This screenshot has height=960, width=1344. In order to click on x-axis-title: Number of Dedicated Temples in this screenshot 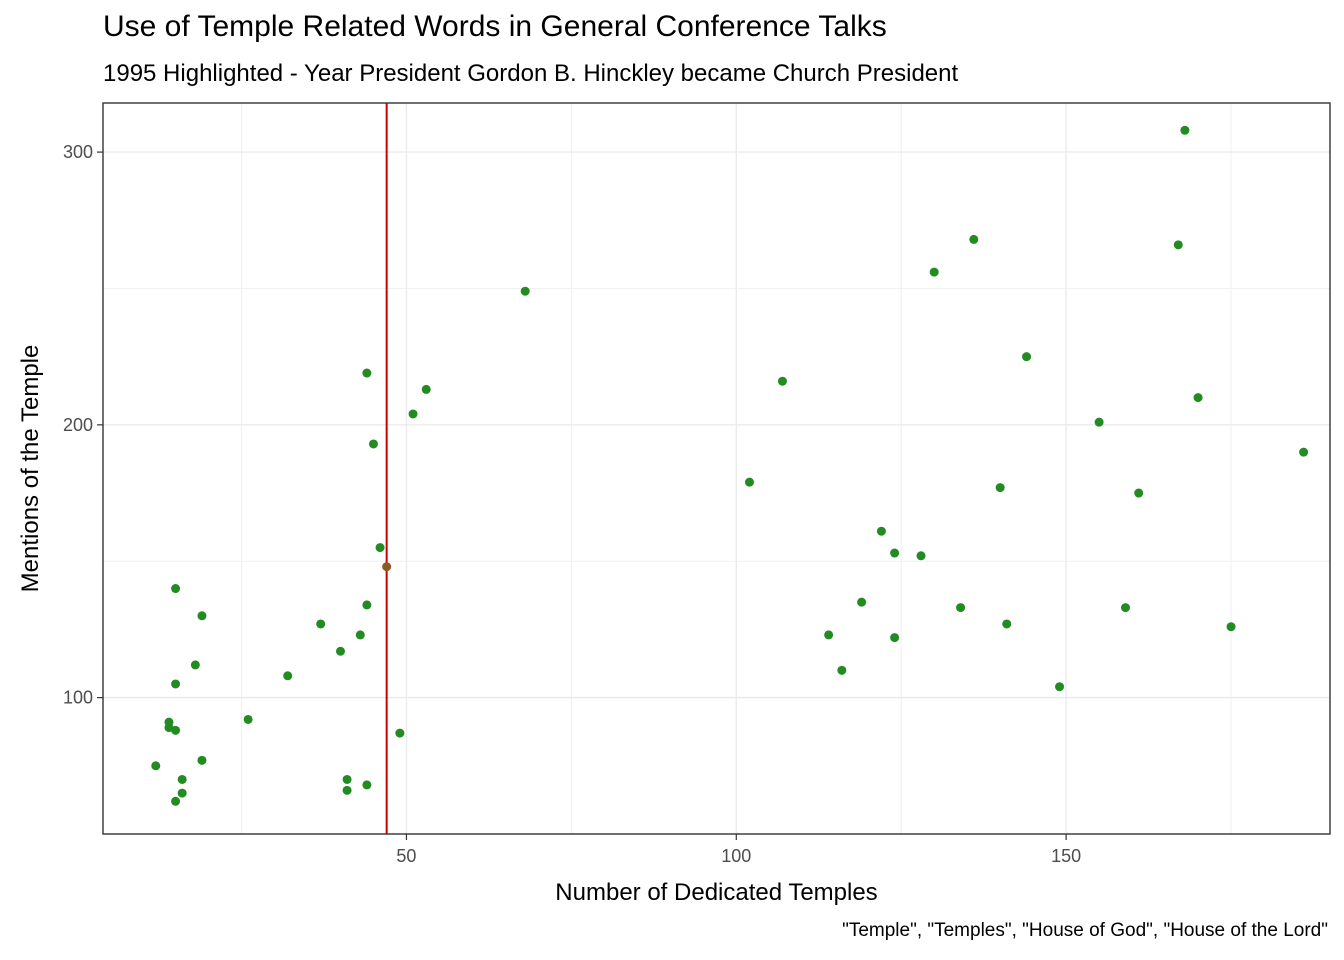, I will do `click(716, 892)`.